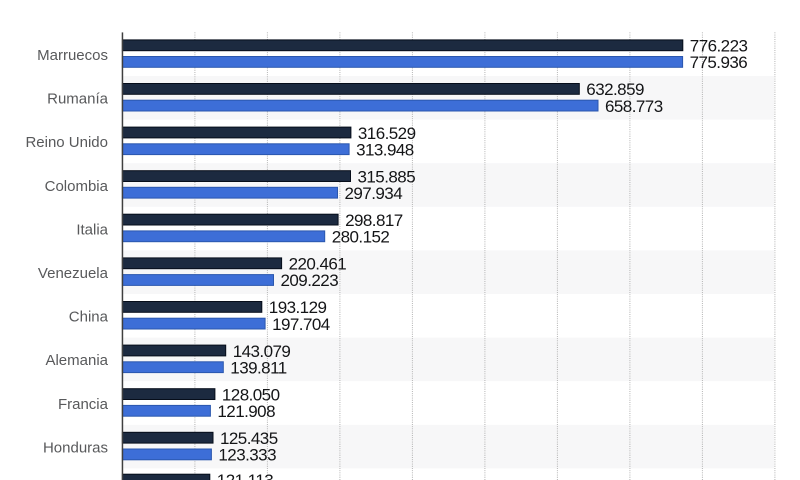  Describe the element at coordinates (310, 280) in the screenshot. I see `svg-text: 209.223` at that location.